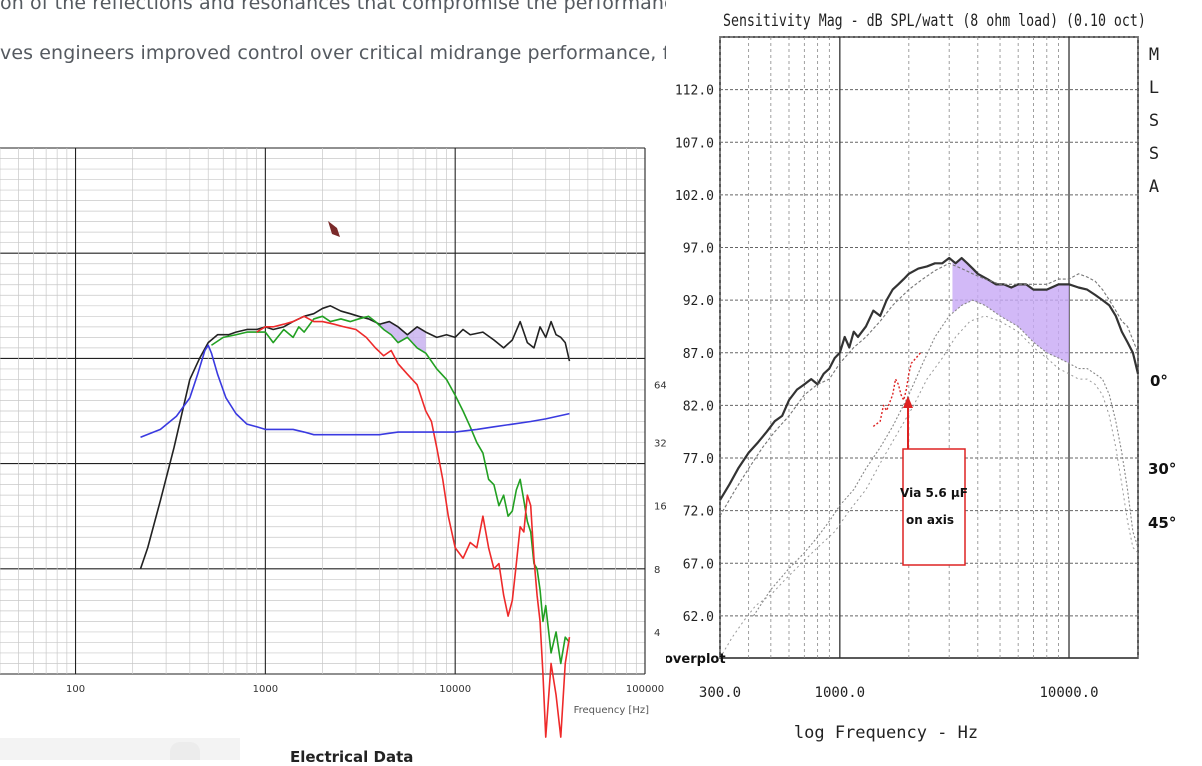  Describe the element at coordinates (840, 693) in the screenshot. I see `sensitivity-x-tick-label: 1000.0` at that location.